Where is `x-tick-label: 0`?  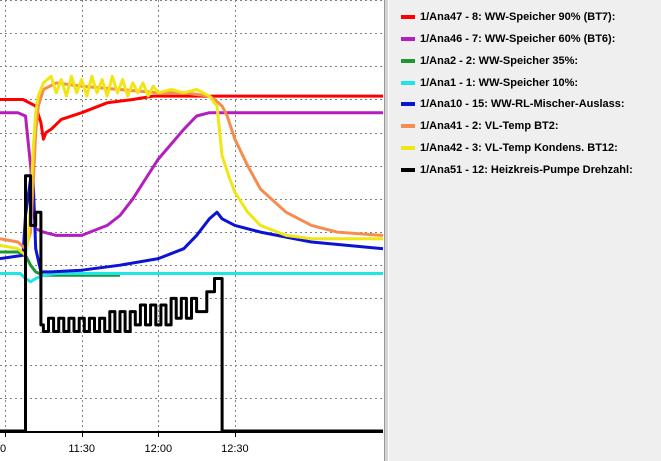
x-tick-label: 0 is located at coordinates (3, 449).